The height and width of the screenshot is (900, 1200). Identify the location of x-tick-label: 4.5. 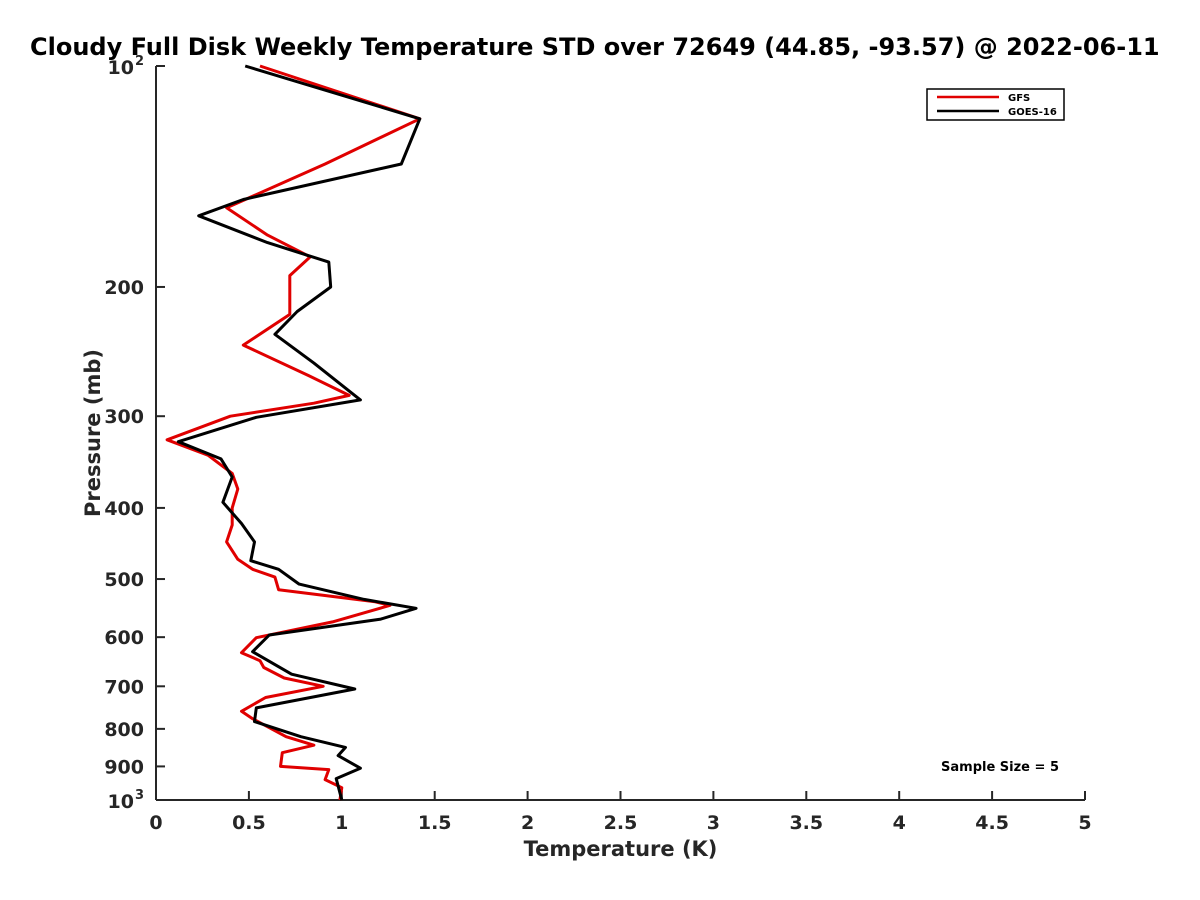
(992, 823).